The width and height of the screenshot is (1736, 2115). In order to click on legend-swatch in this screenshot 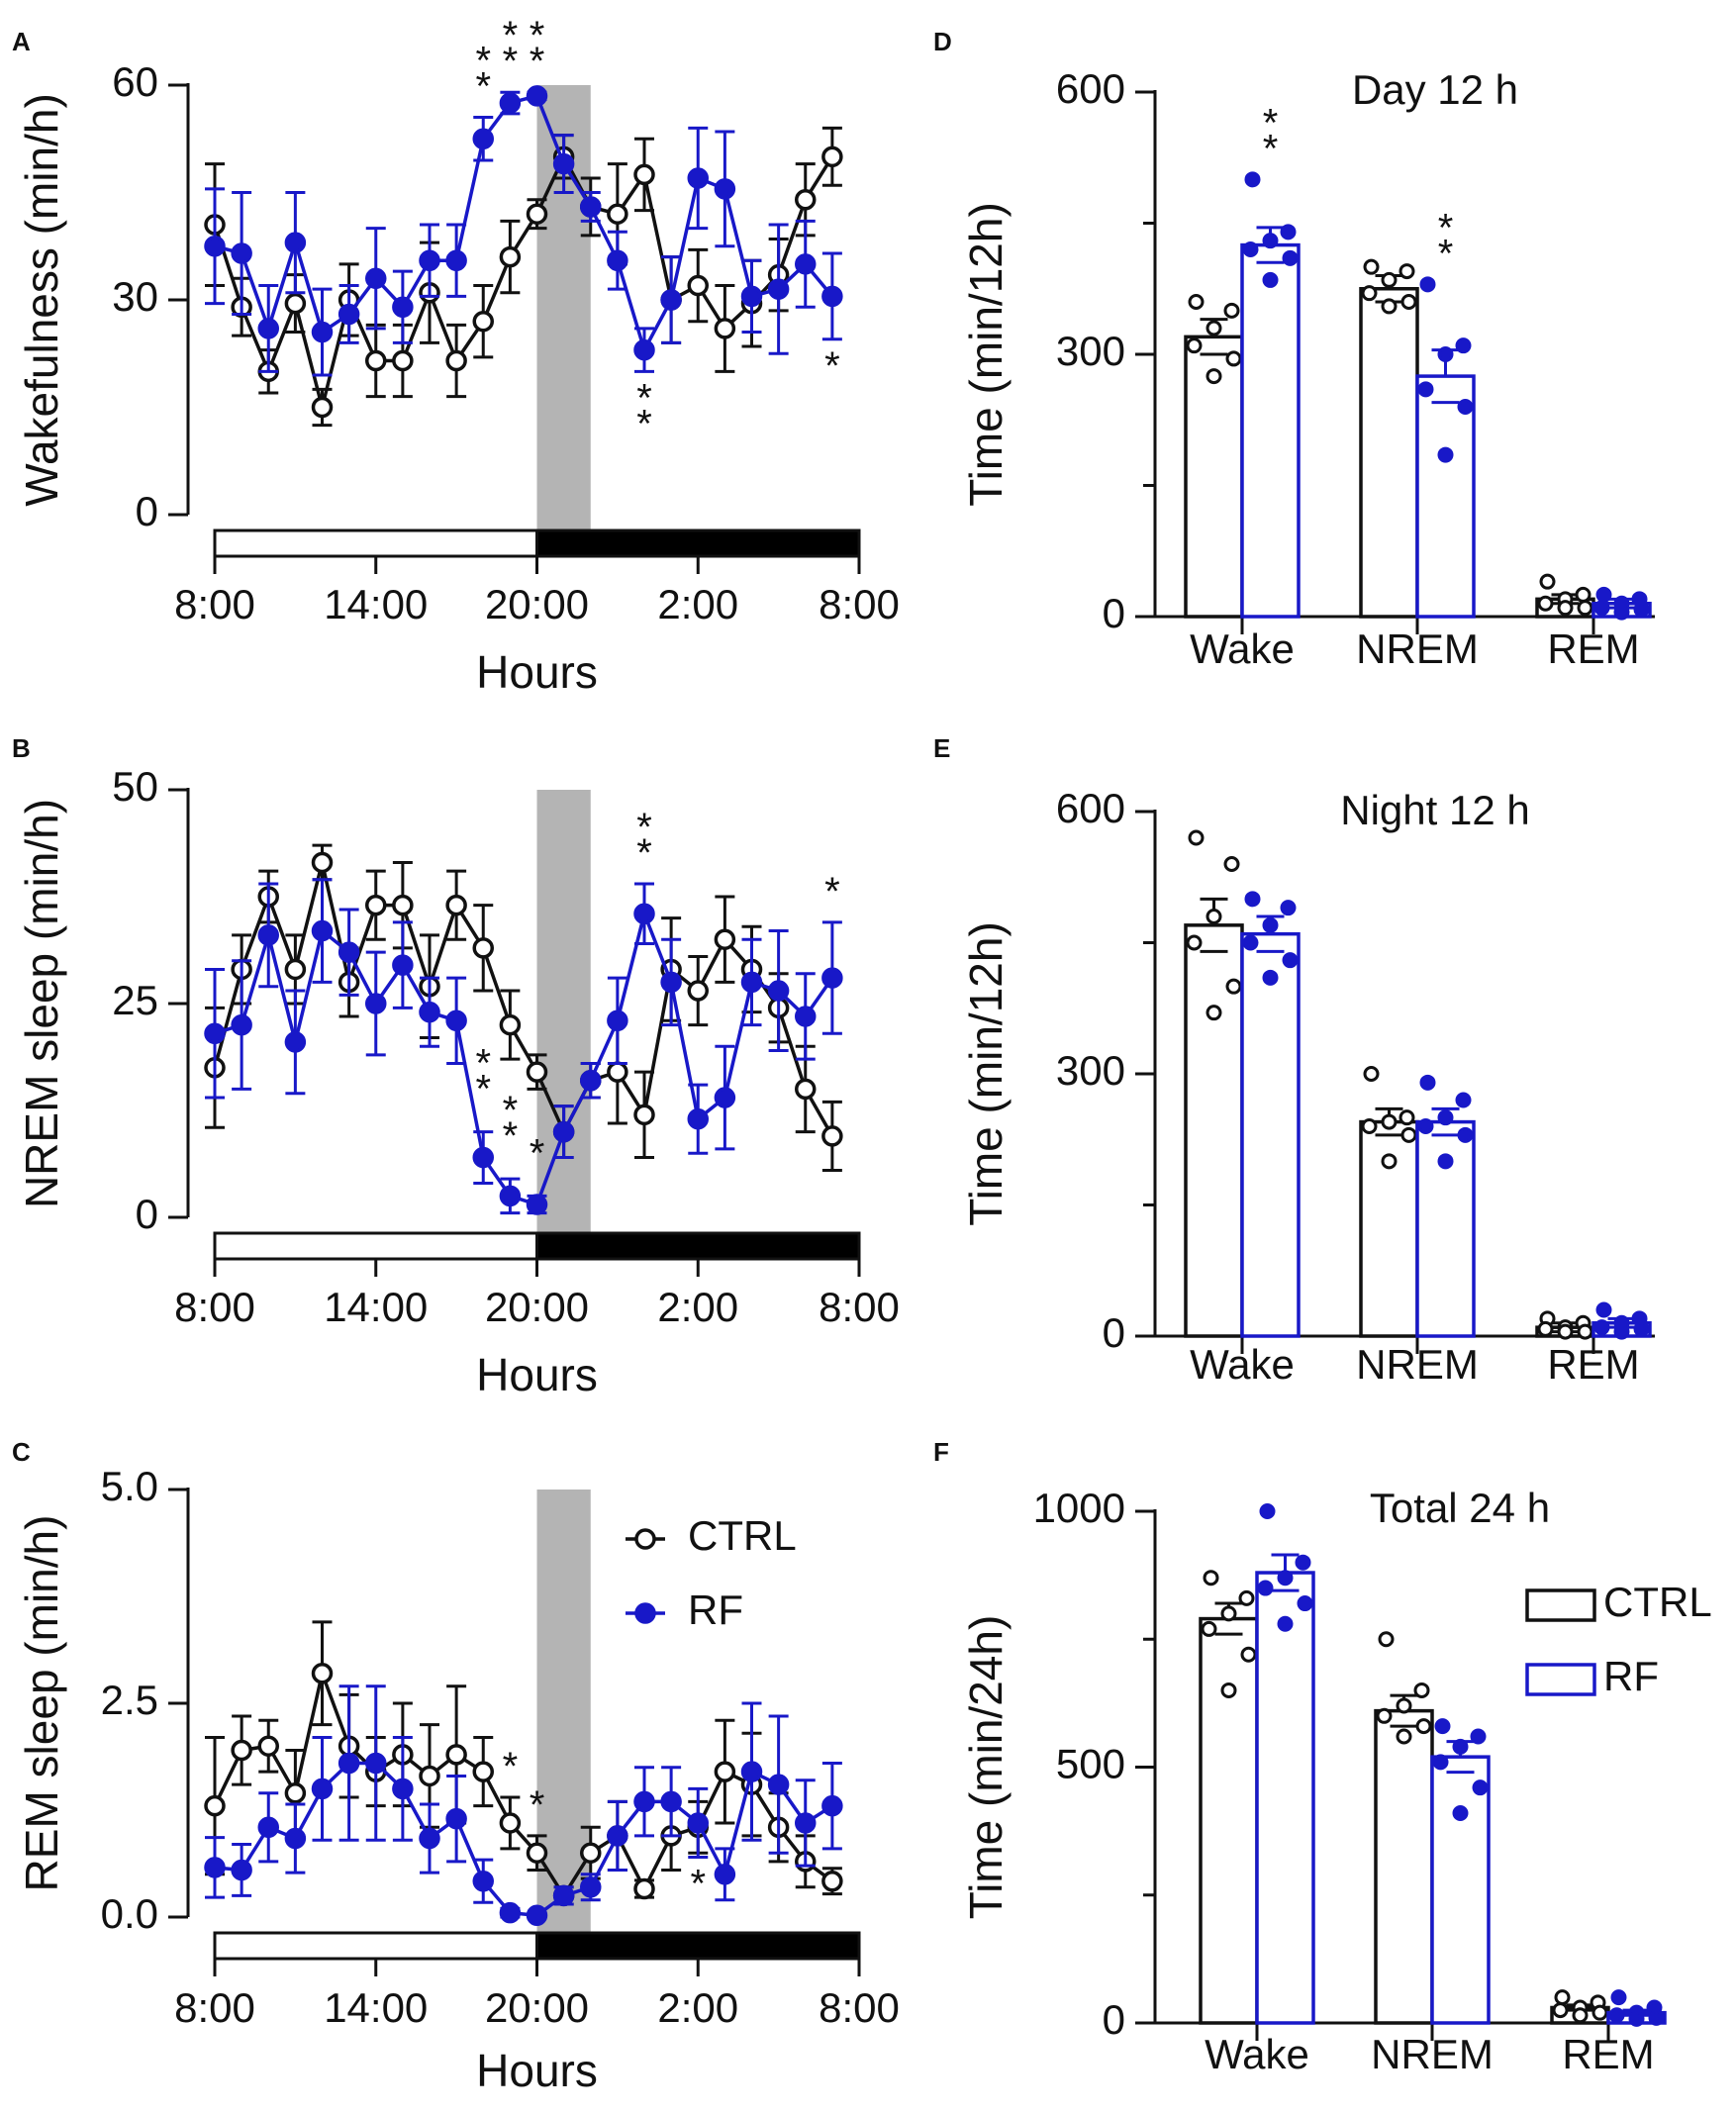, I will do `click(1560, 1679)`.